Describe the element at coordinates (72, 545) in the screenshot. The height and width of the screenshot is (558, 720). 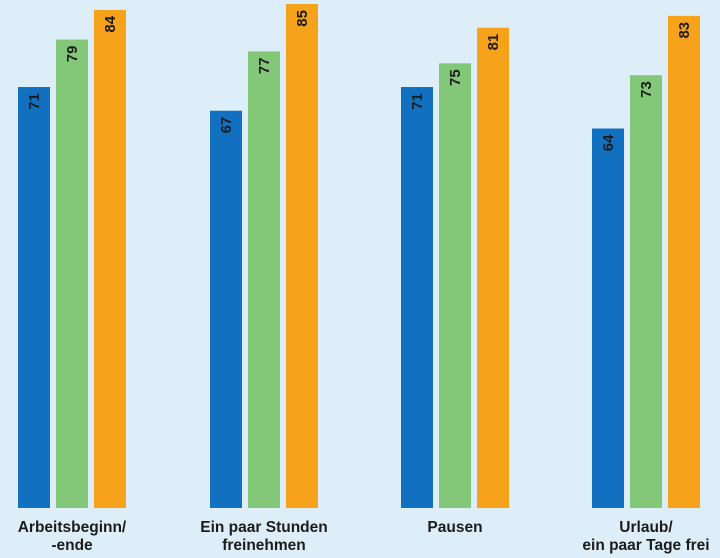
I see `category-label: -ende` at that location.